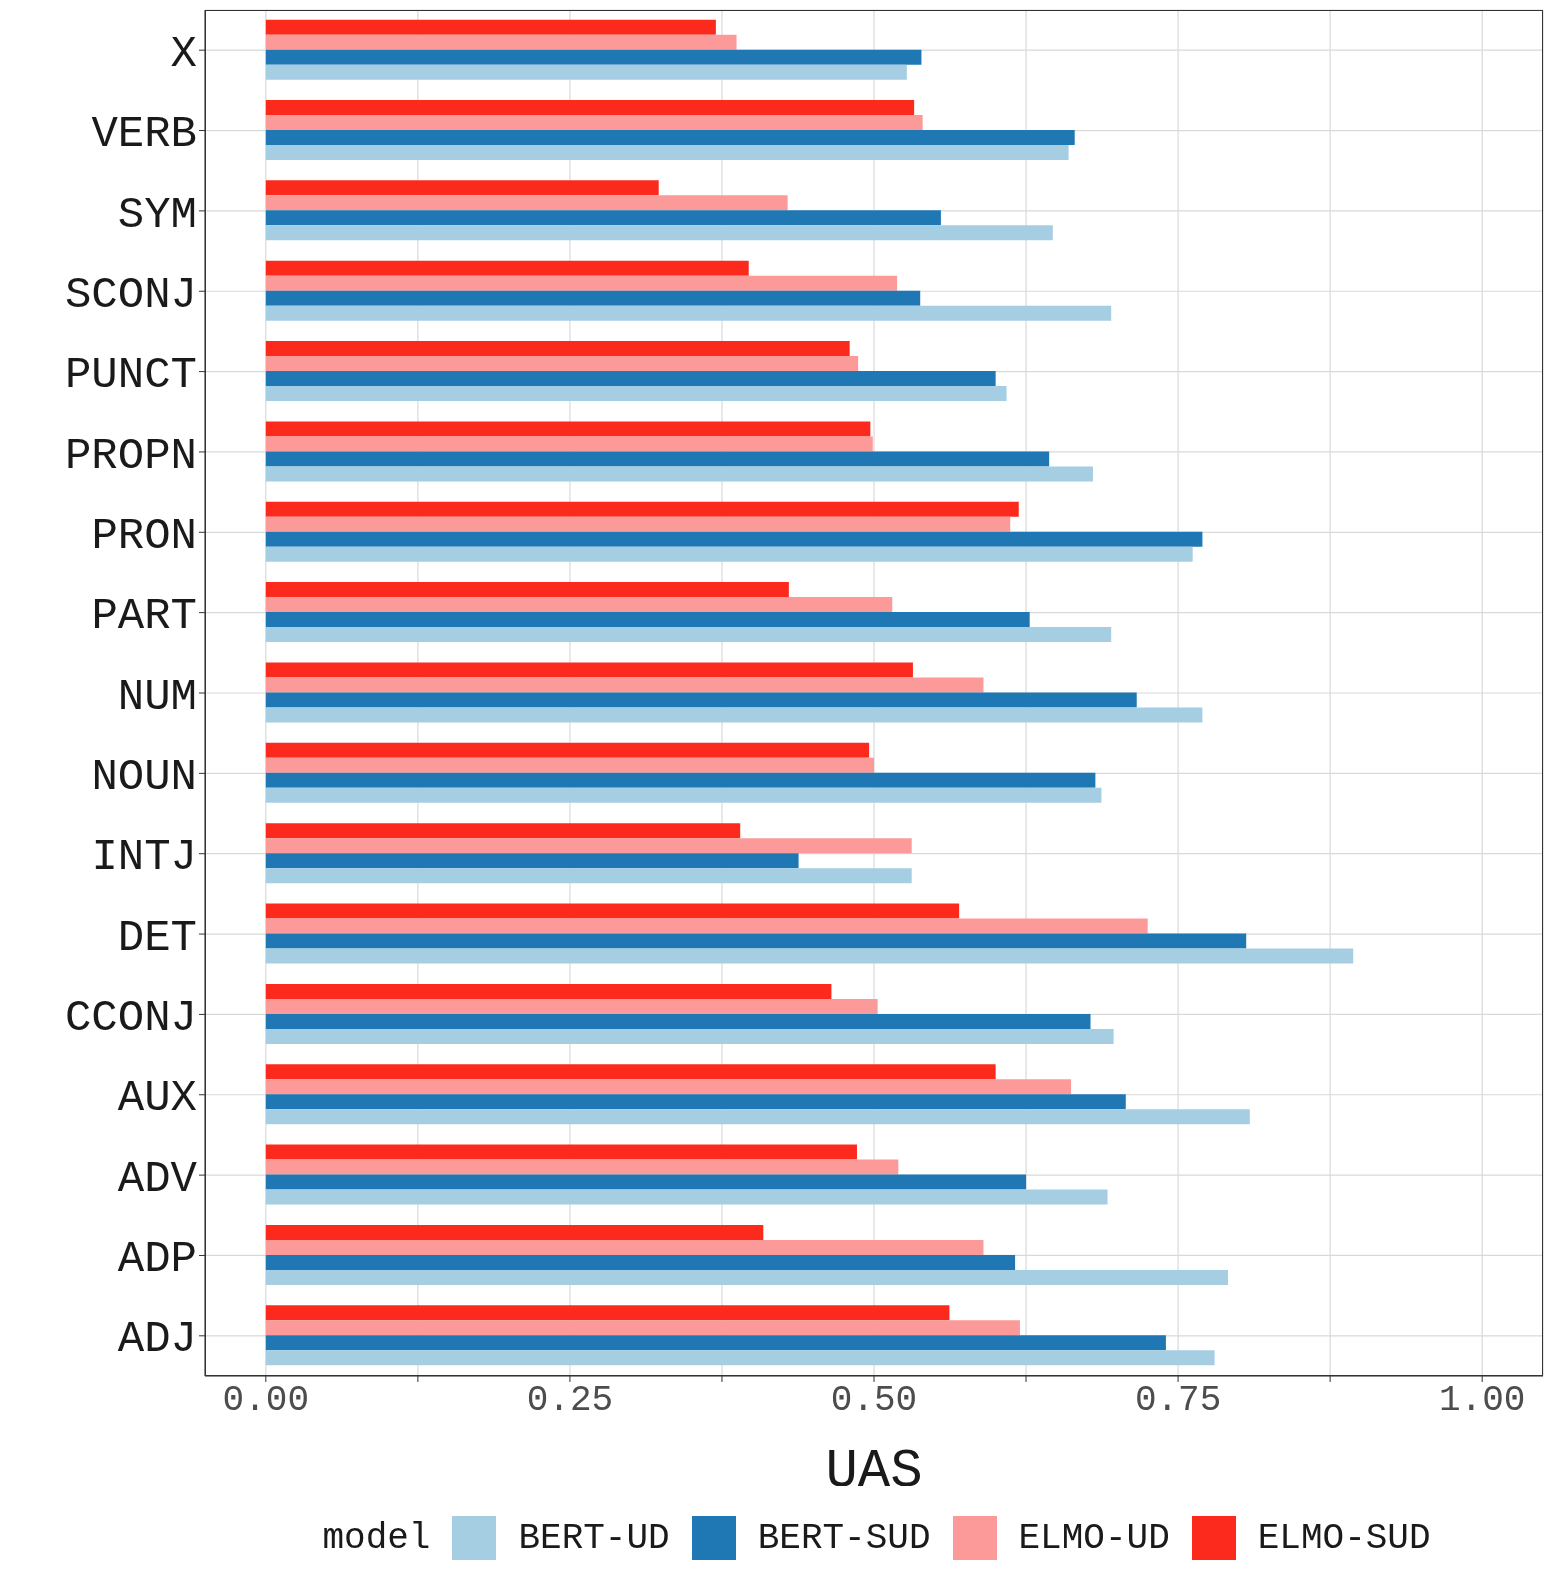 The width and height of the screenshot is (1545, 1569). What do you see at coordinates (144, 776) in the screenshot?
I see `y-tick-label: NOUN` at bounding box center [144, 776].